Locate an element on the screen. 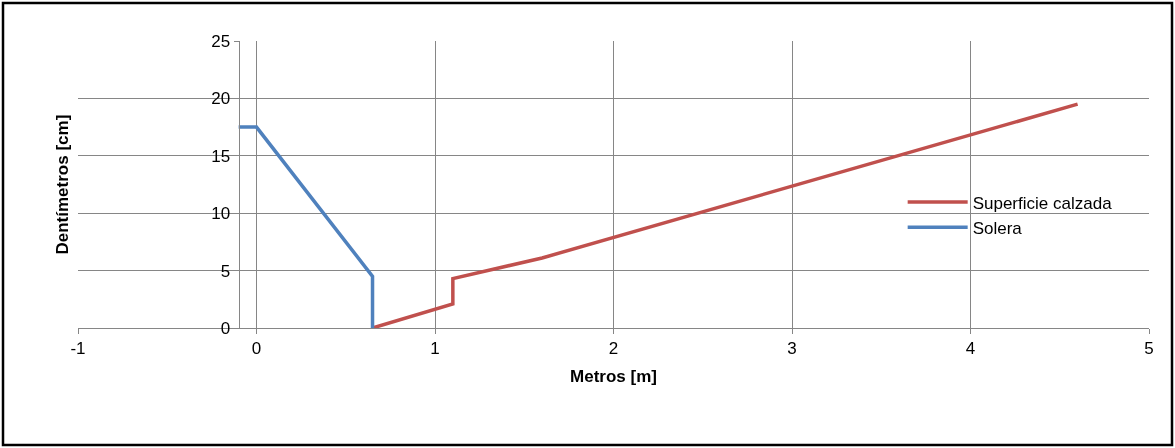 This screenshot has width=1175, height=448. x-tick-label: 2 is located at coordinates (613, 349).